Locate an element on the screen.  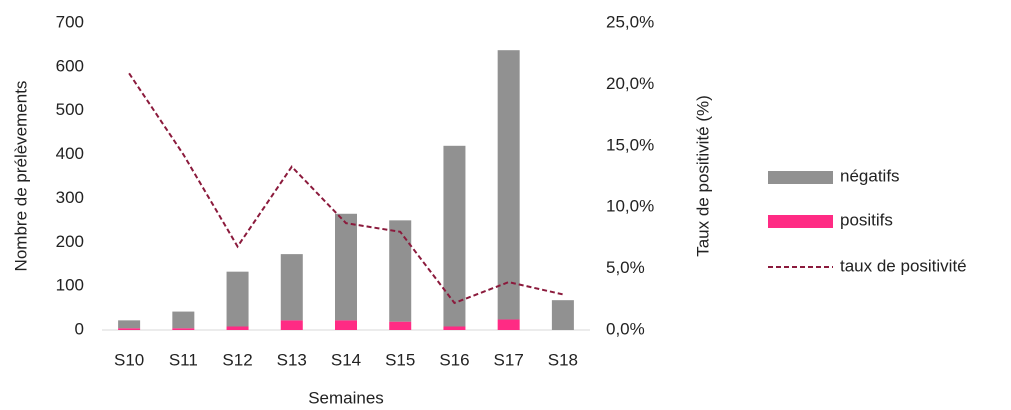
x-axis-title: Semaines is located at coordinates (346, 397).